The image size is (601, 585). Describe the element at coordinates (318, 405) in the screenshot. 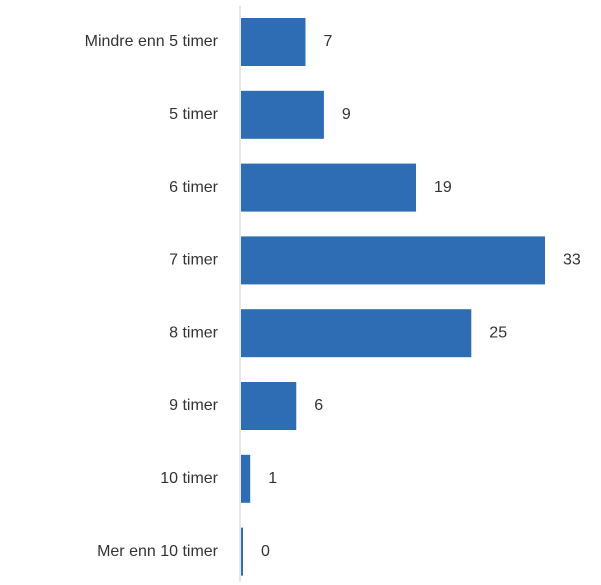

I see `value-label: 6` at that location.